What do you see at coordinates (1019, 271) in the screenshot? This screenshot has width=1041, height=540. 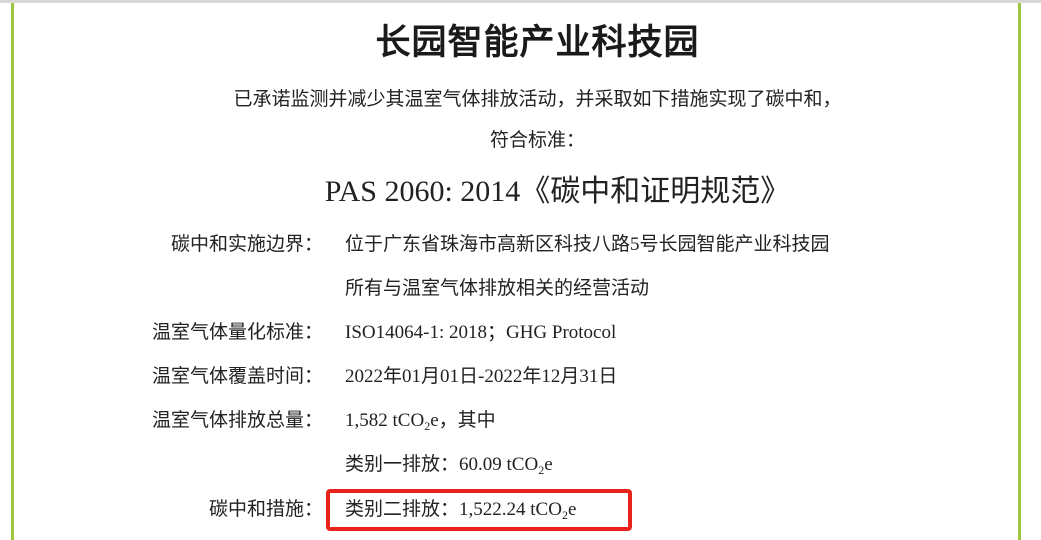 I see `certificate-border-right` at bounding box center [1019, 271].